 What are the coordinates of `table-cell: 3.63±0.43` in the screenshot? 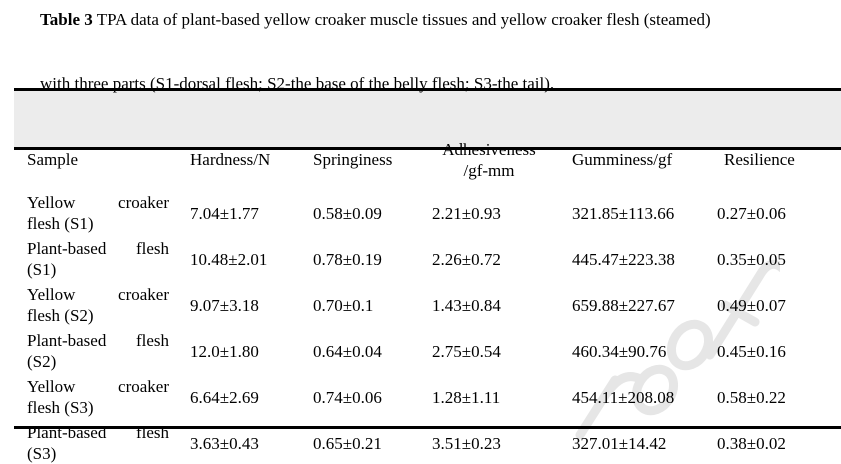 It's located at (224, 443).